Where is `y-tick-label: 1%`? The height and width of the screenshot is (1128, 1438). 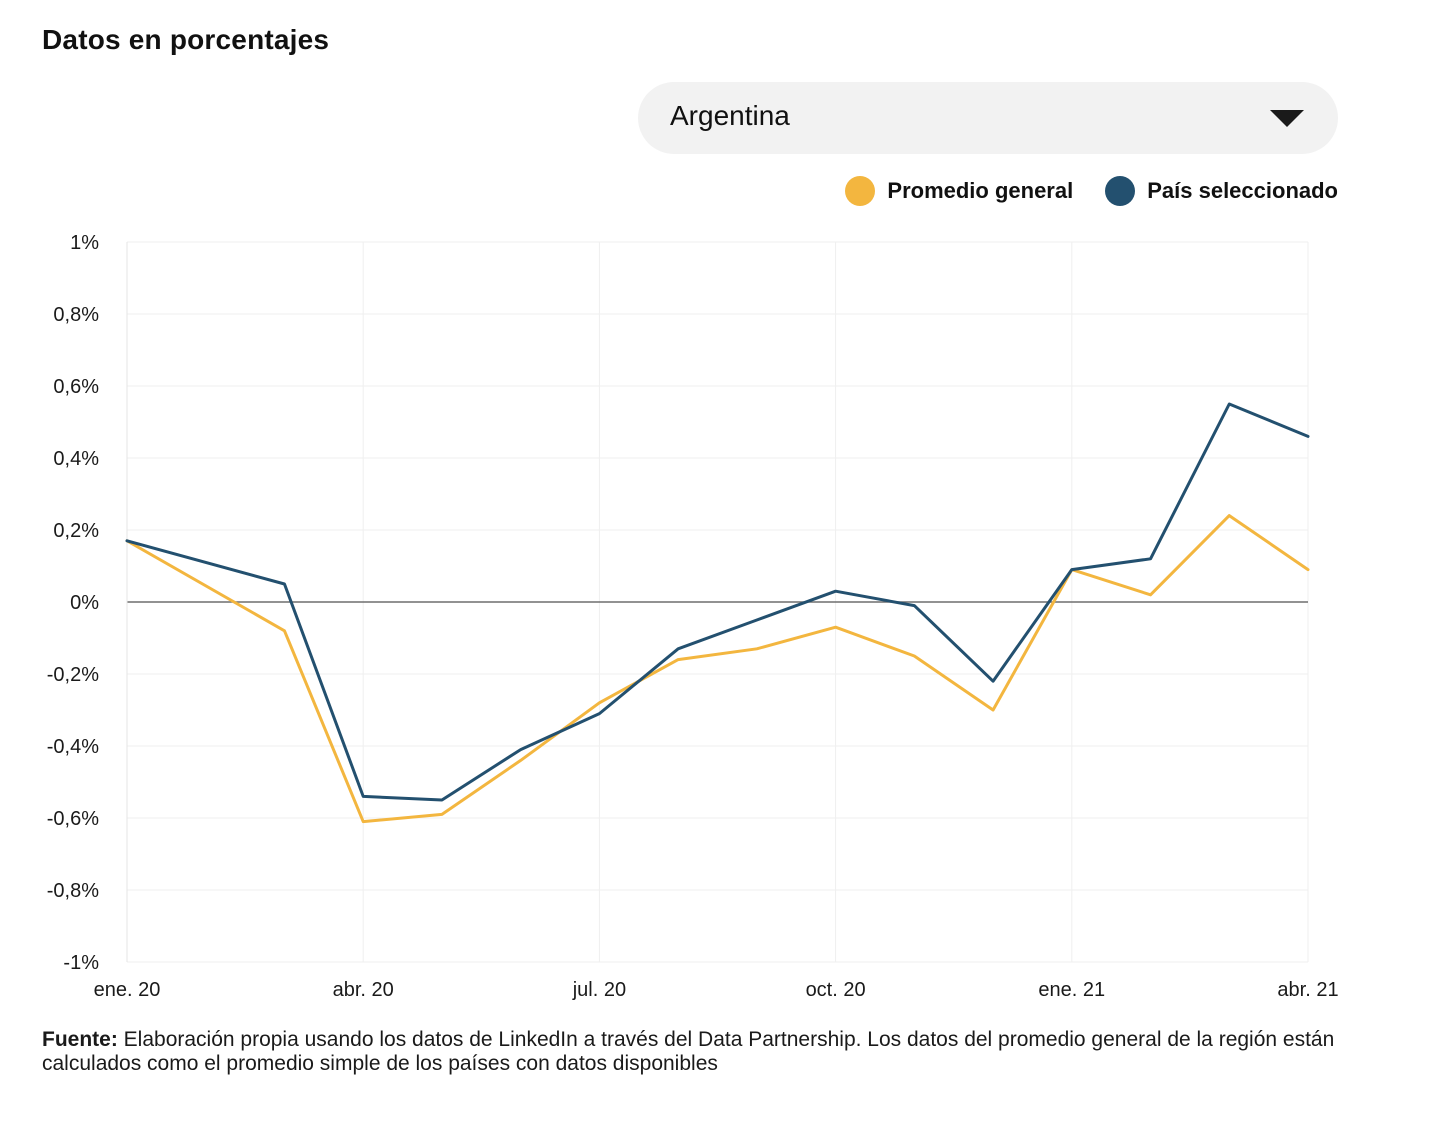
y-tick-label: 1% is located at coordinates (84, 243).